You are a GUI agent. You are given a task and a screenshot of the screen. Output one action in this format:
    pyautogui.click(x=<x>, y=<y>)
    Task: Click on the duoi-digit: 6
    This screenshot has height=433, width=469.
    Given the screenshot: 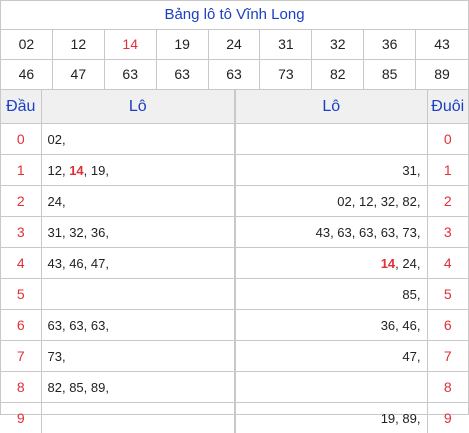 What is the action you would take?
    pyautogui.click(x=447, y=325)
    